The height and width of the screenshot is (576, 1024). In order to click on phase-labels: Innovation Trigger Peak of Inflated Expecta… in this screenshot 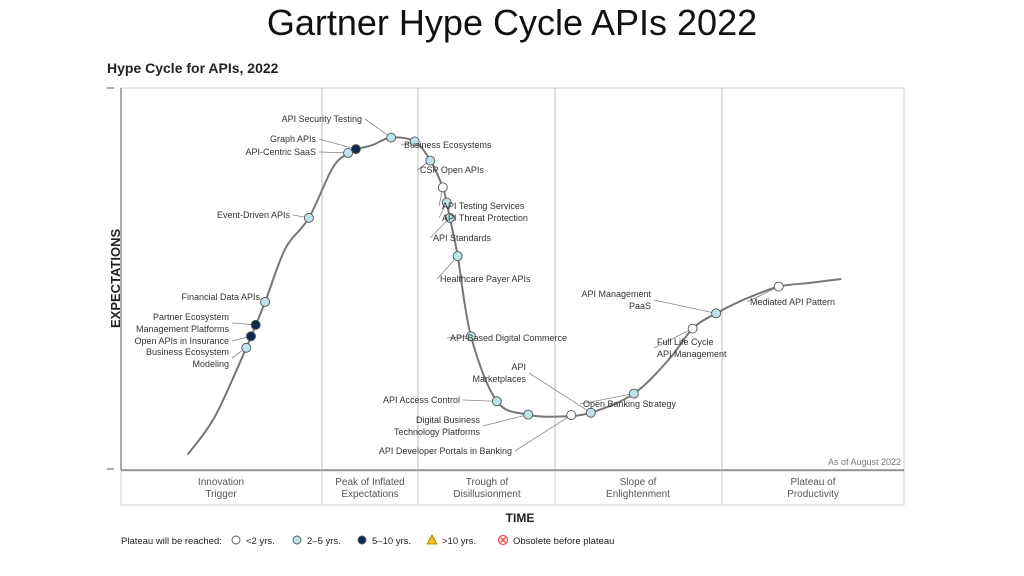, I will do `click(518, 488)`.